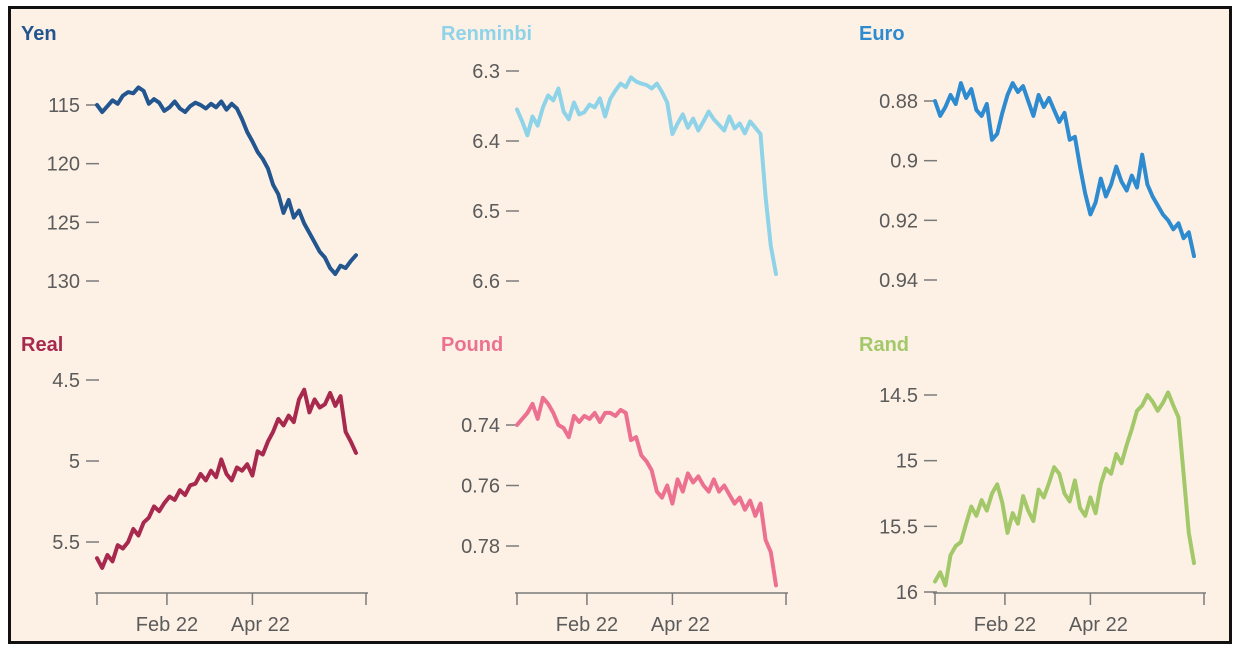  I want to click on chart-title: Pound, so click(472, 345).